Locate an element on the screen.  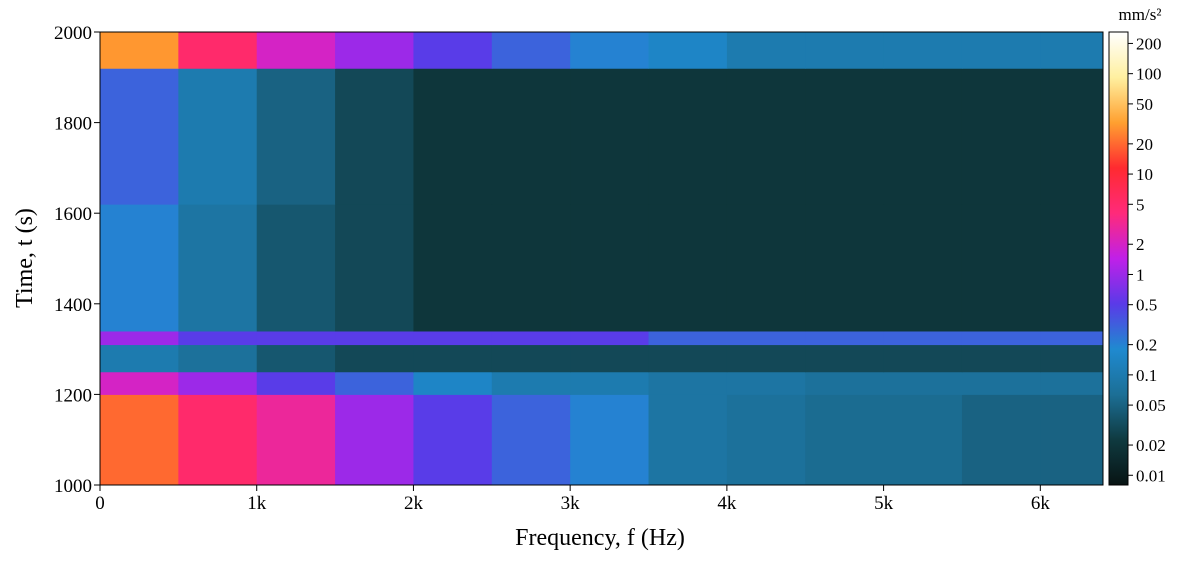
colorbar-tick-label: 50 is located at coordinates (1144, 104).